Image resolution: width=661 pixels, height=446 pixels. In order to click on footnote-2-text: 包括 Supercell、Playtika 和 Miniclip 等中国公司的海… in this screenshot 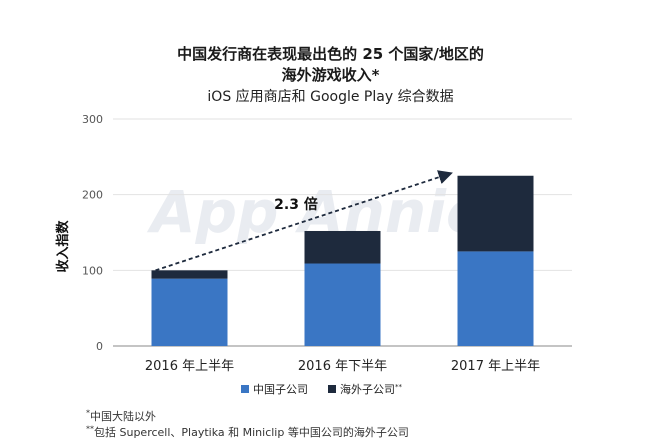, I will do `click(251, 432)`.